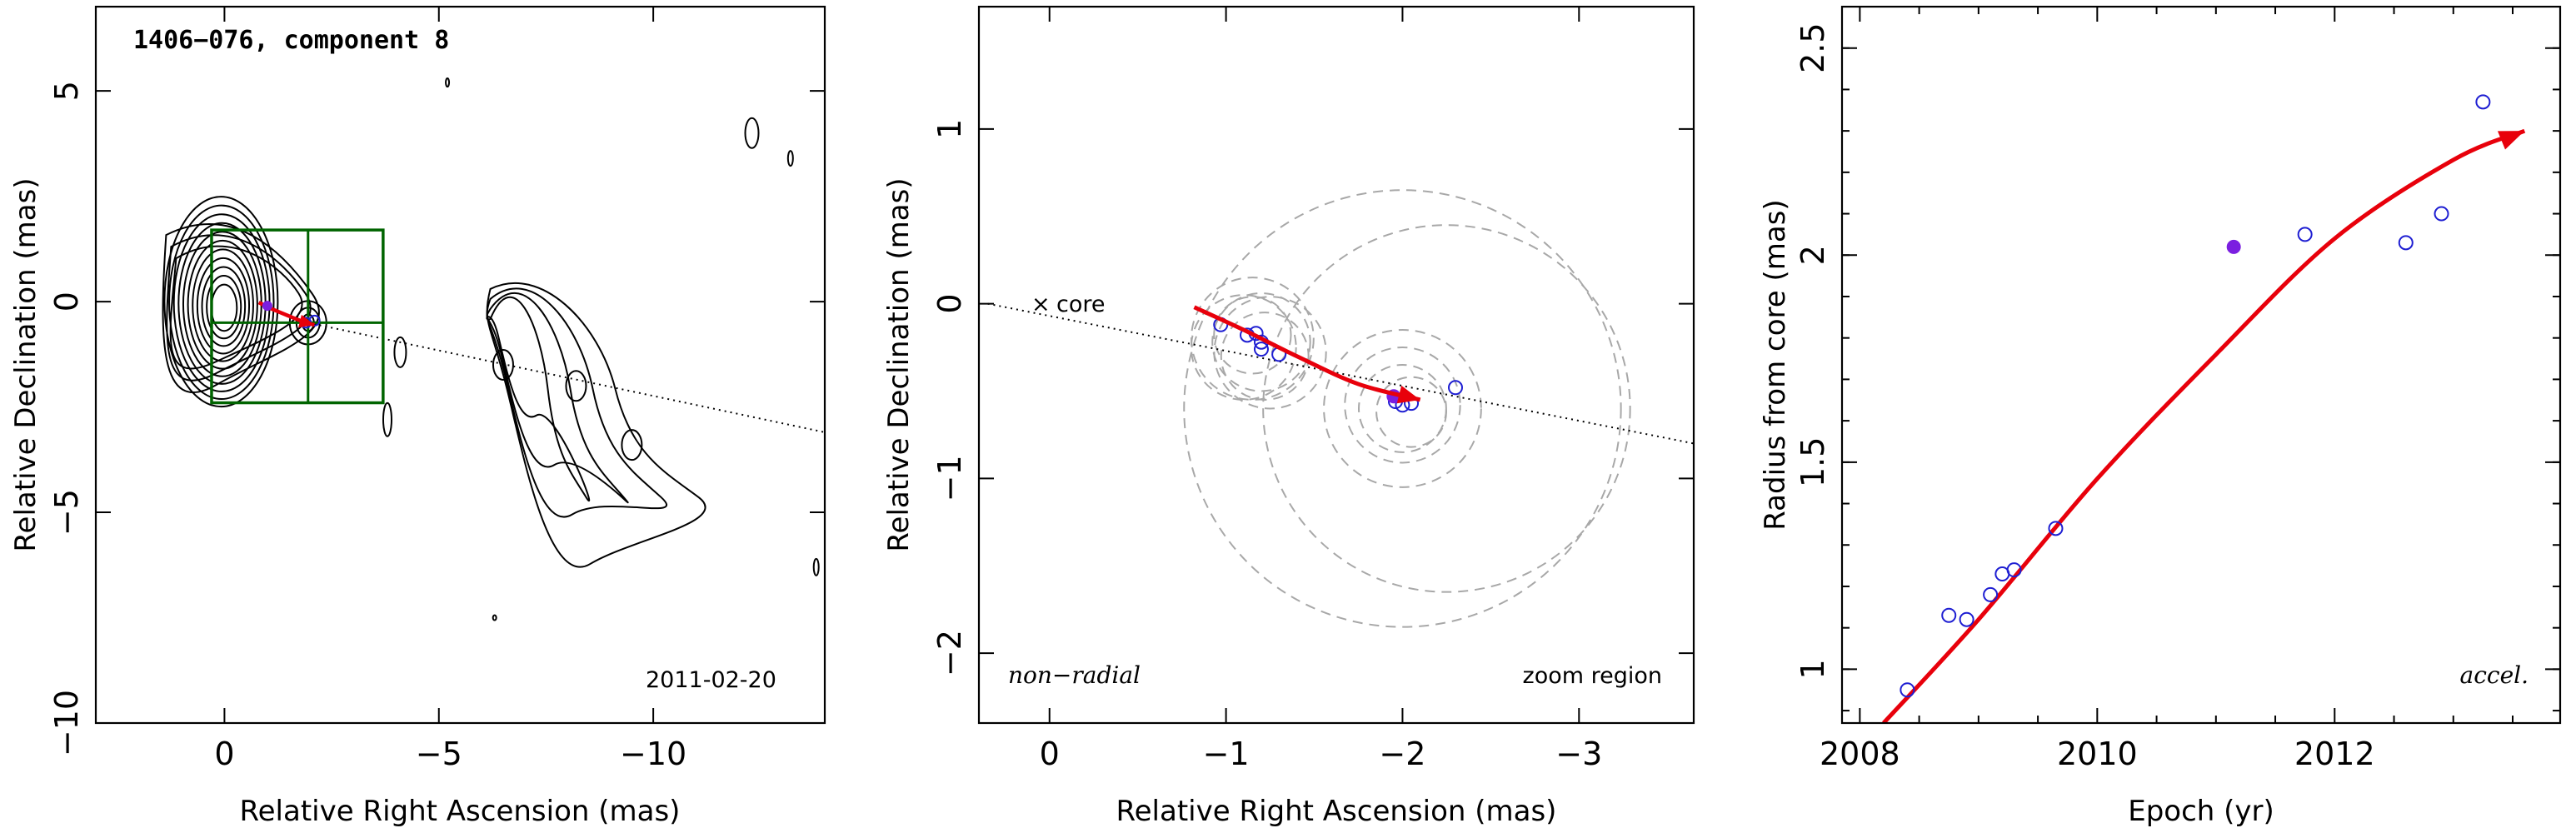 The width and height of the screenshot is (2576, 833). What do you see at coordinates (1080, 304) in the screenshot?
I see `core-label: core` at bounding box center [1080, 304].